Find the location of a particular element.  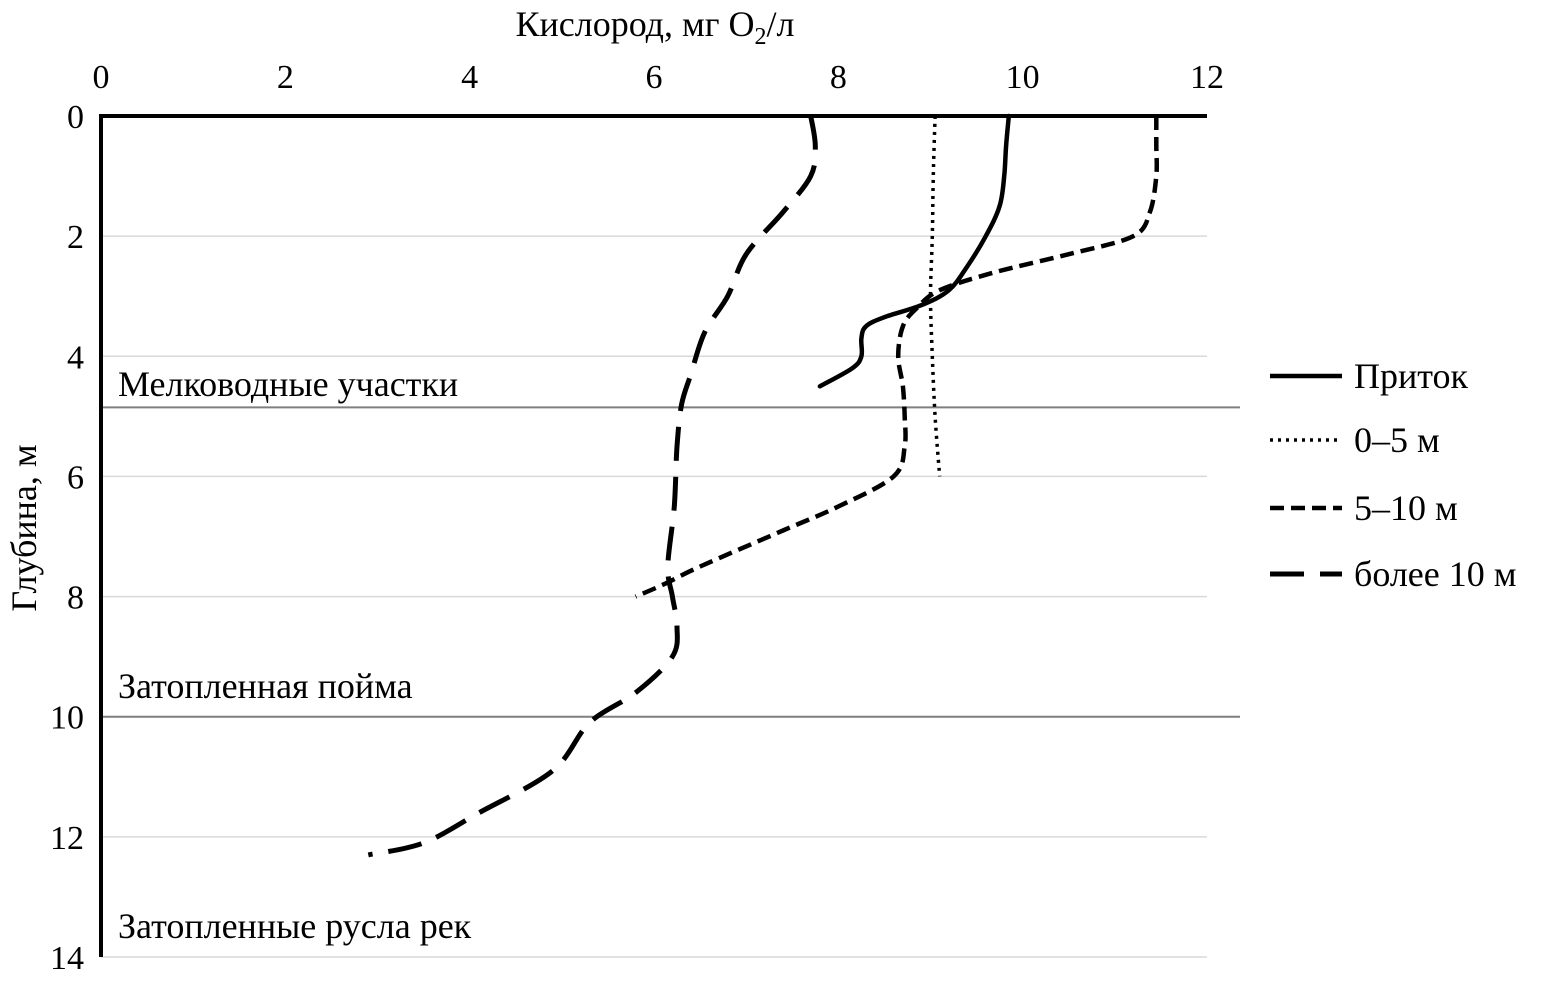

x-axis-title: Кислород, мг O2/л is located at coordinates (654, 27).